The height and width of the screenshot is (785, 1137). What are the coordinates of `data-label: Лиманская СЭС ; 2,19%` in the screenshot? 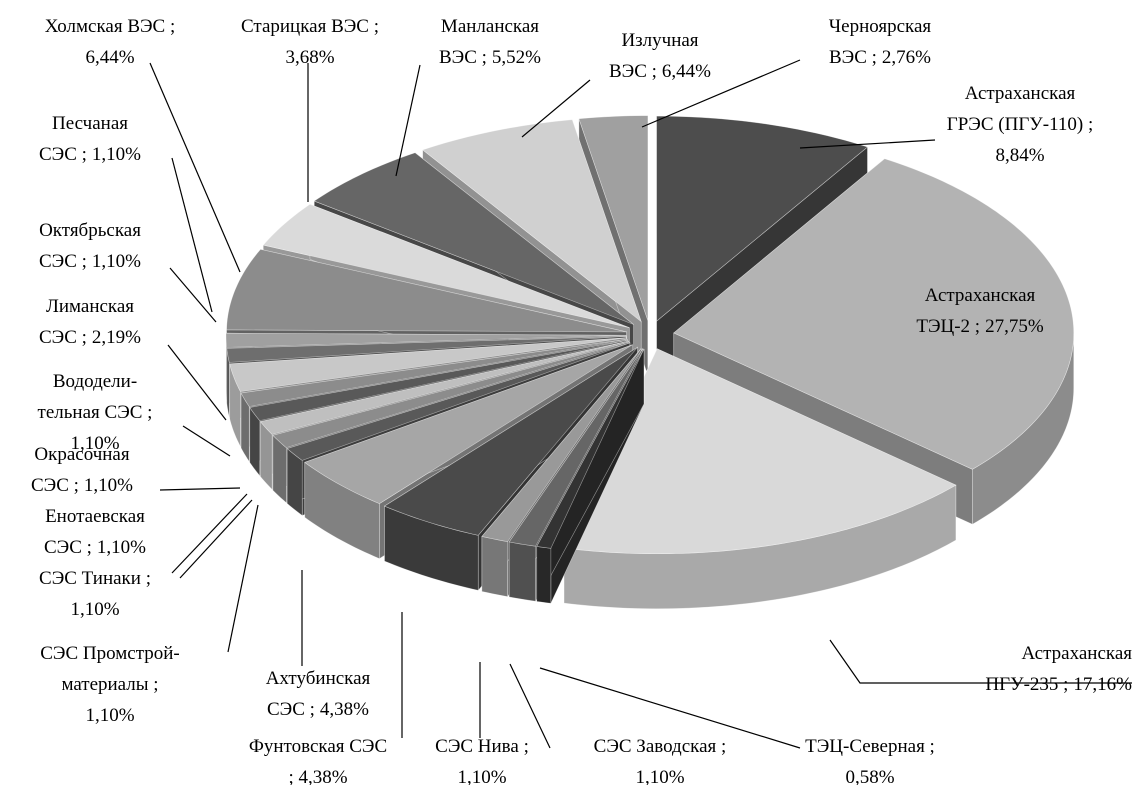 It's located at (90, 322).